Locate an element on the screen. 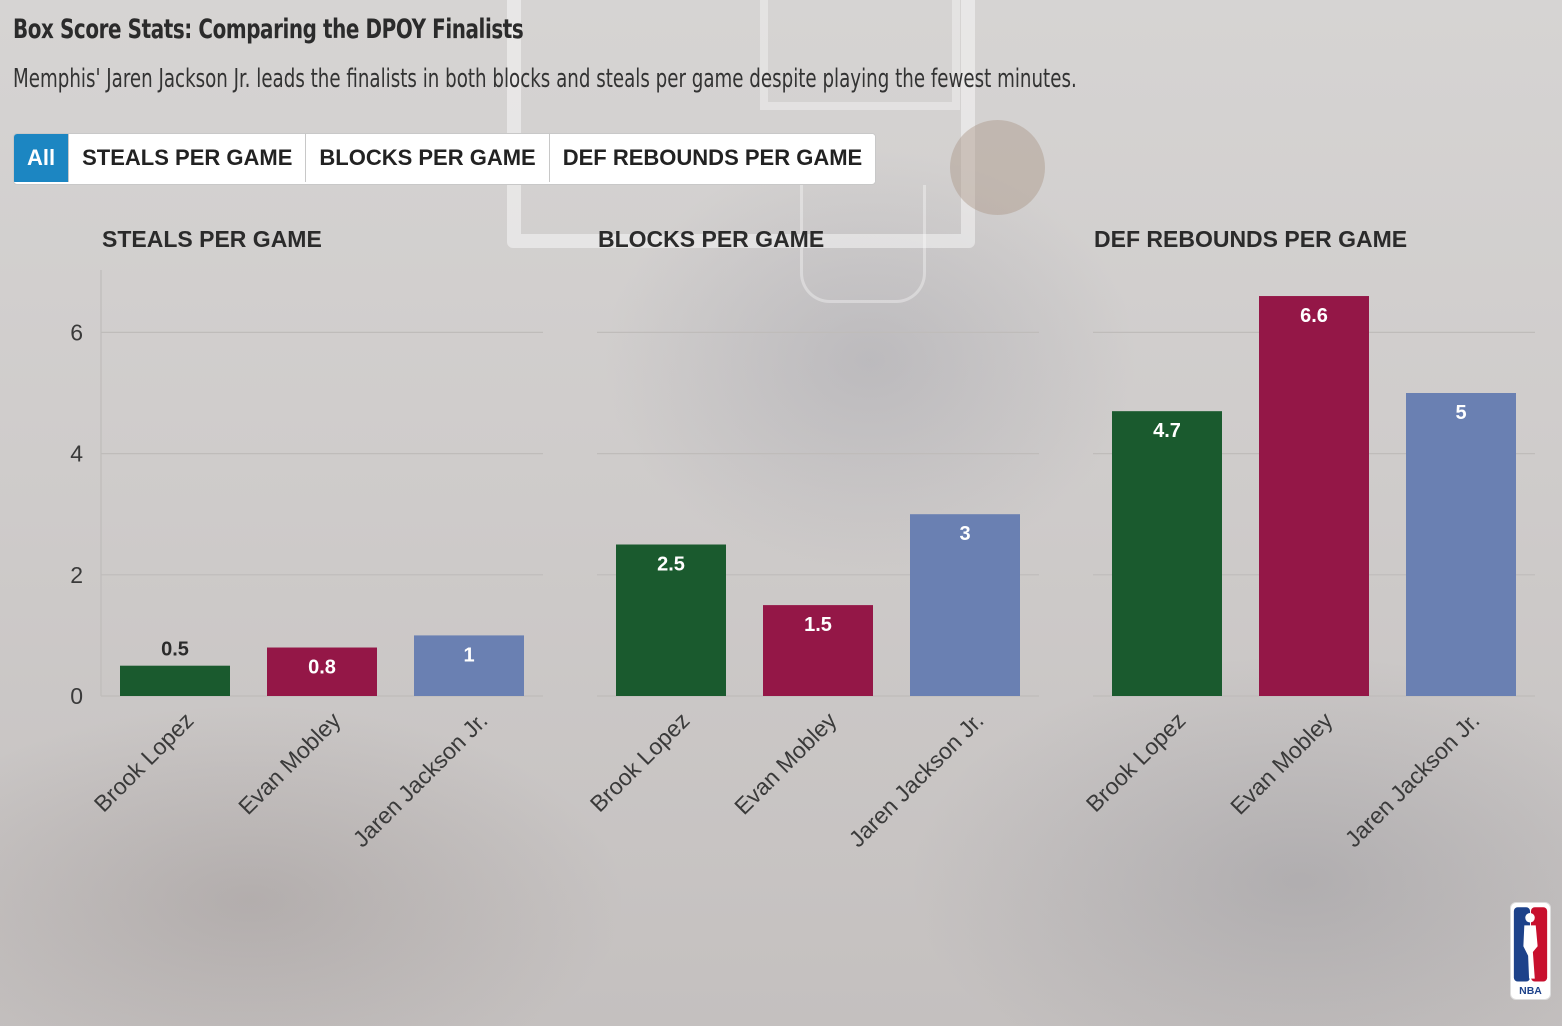  nba-logo: NBA is located at coordinates (1530, 951).